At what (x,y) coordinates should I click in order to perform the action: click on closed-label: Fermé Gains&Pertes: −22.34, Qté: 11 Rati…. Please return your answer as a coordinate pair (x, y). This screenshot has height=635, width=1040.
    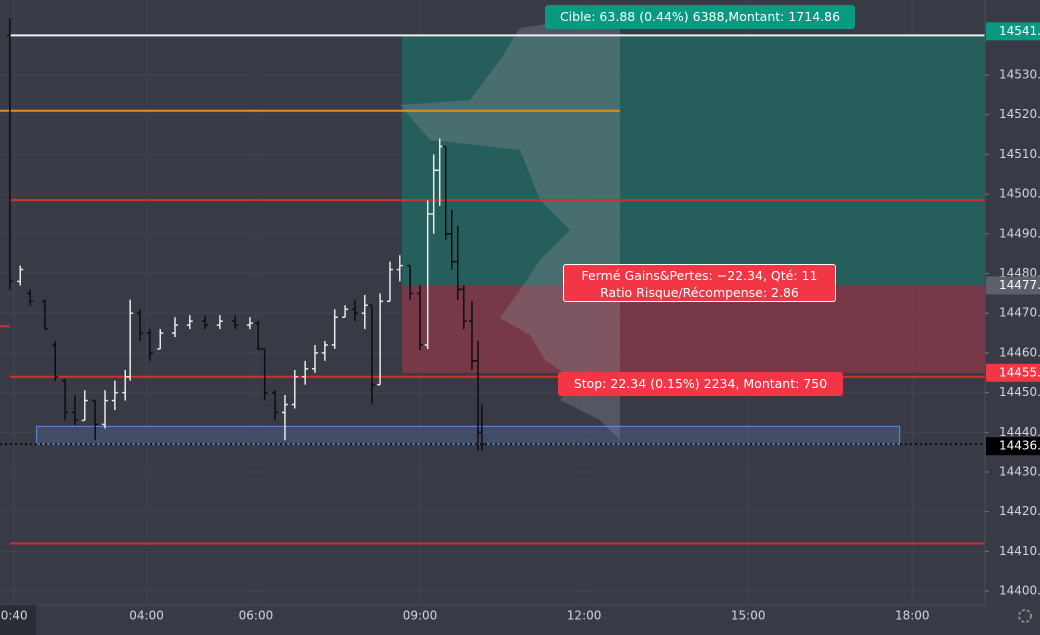
    Looking at the image, I should click on (699, 283).